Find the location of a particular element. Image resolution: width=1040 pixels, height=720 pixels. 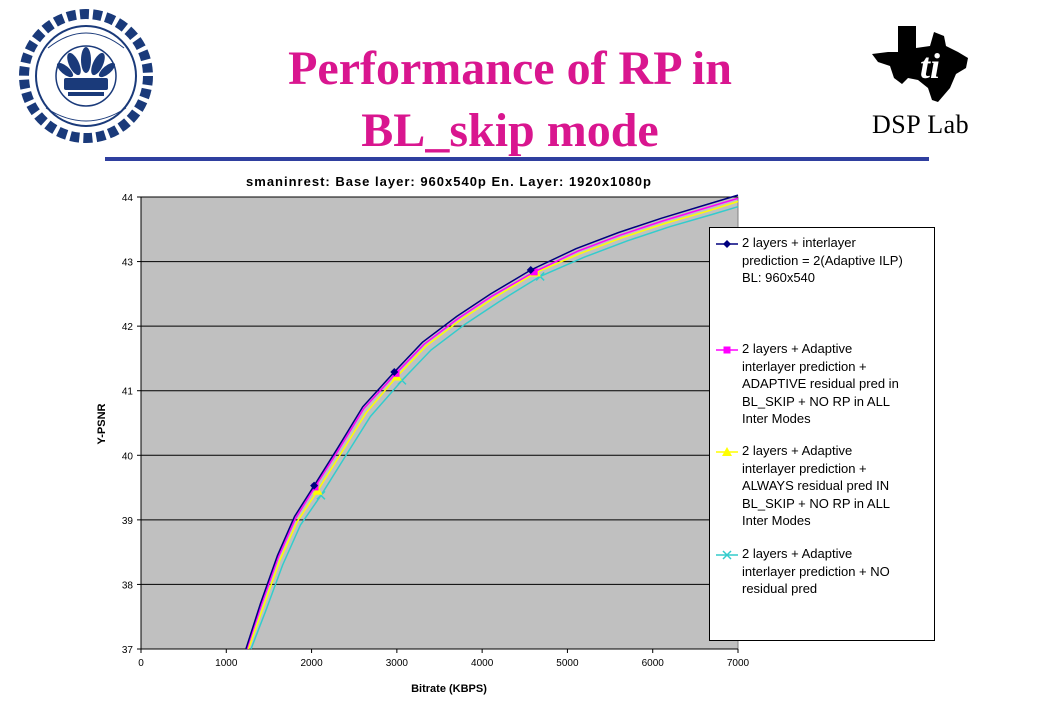

x-tick-label: 7000 is located at coordinates (738, 663).